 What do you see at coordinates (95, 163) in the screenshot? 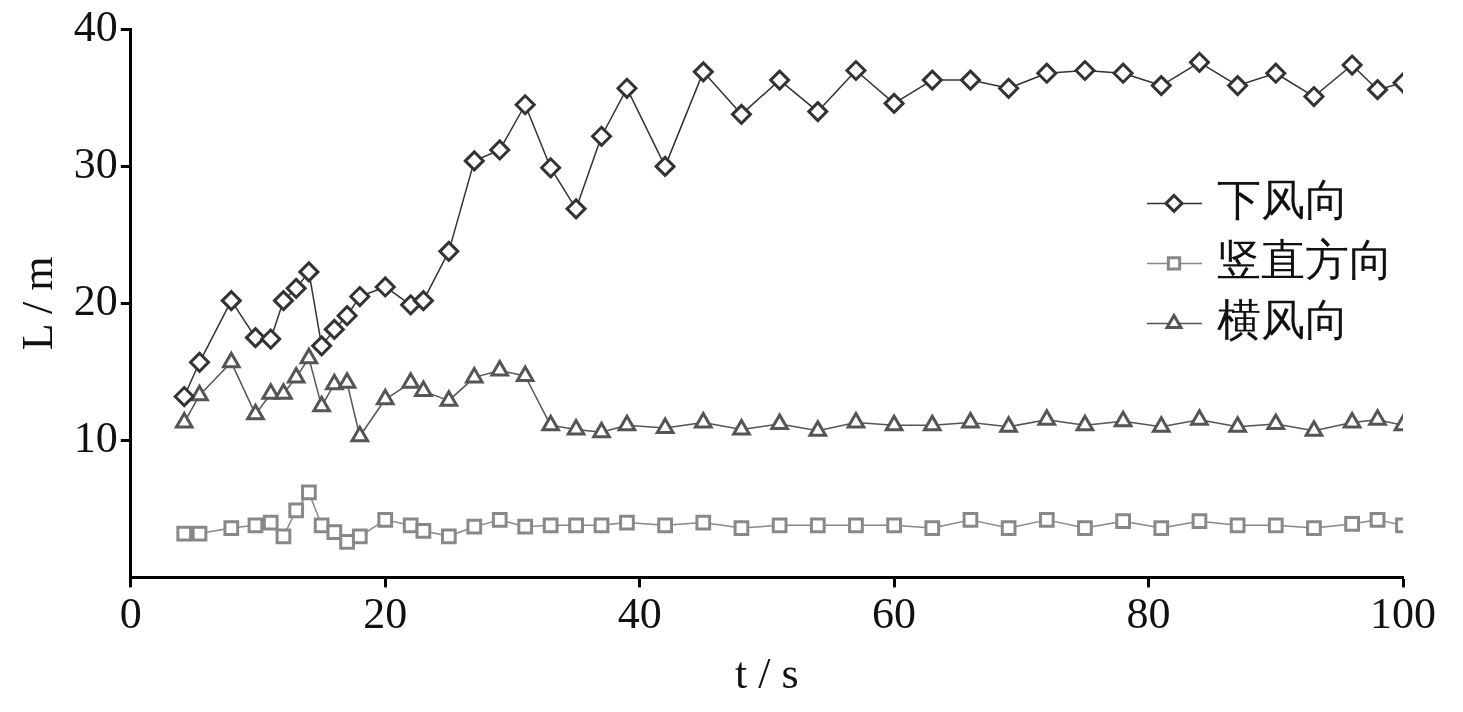
I see `y-tick-label: 30` at bounding box center [95, 163].